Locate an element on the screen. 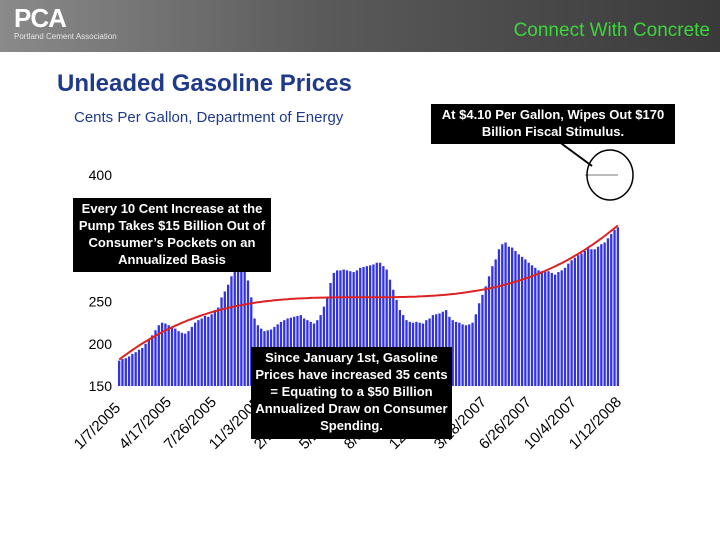 This screenshot has height=540, width=720. y-axis-ticks: 150 200 250 400 is located at coordinates (101, 280).